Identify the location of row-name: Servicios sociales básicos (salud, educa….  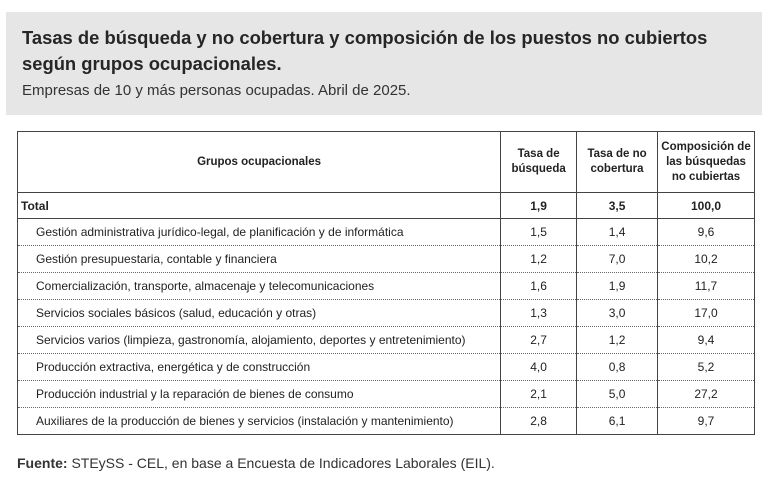
(259, 313).